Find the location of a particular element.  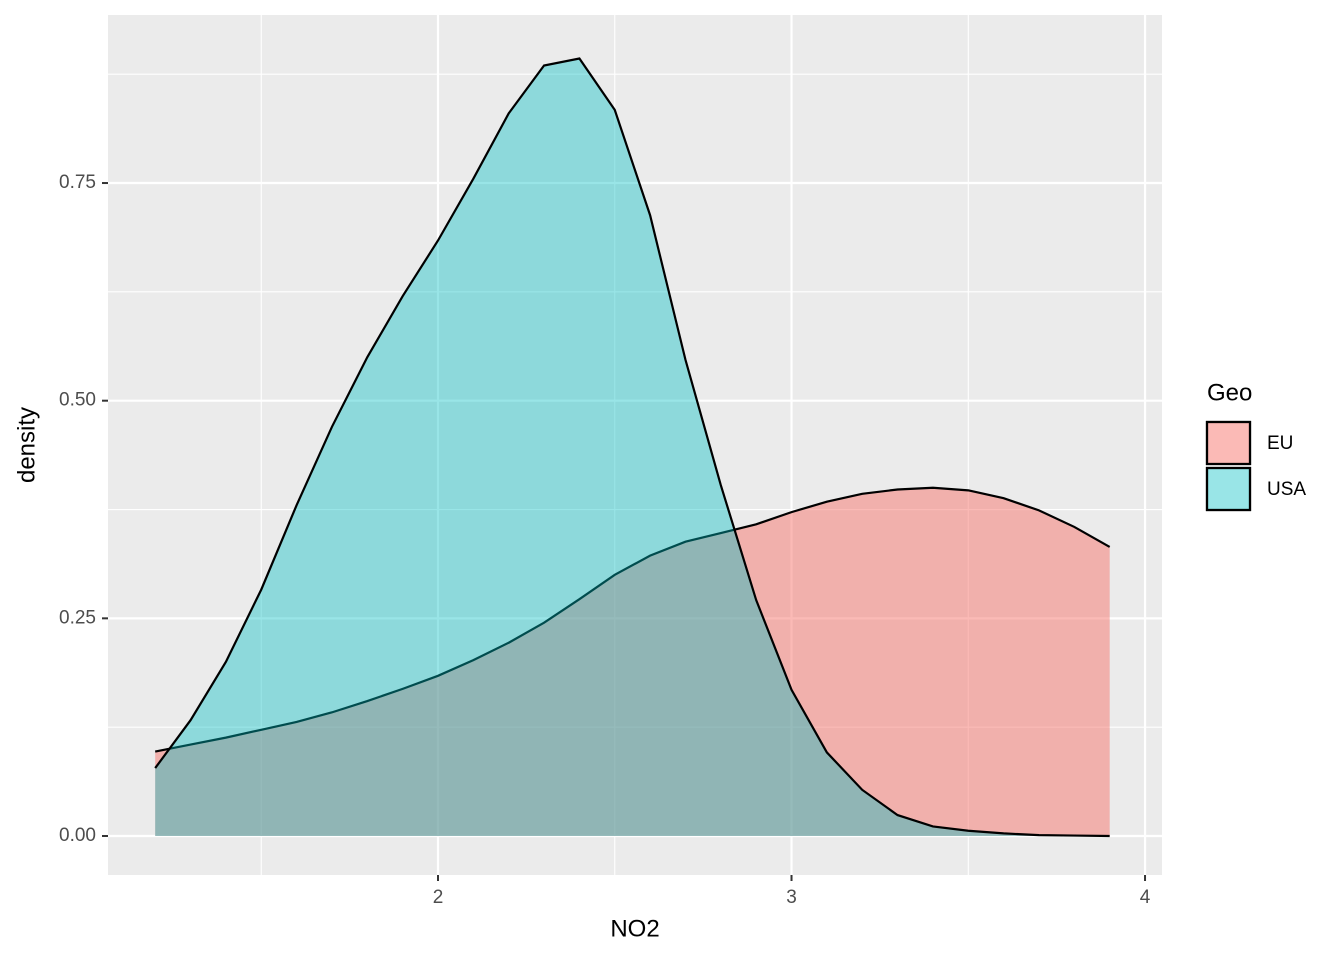

y-tick-label: 0.00 is located at coordinates (77, 835).